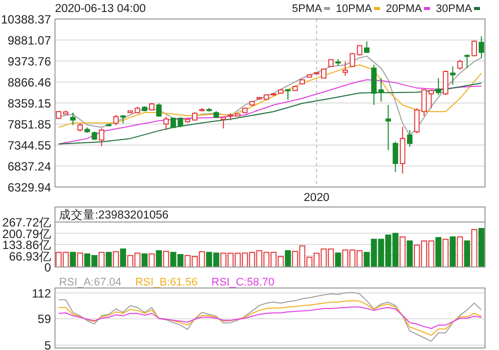 This screenshot has height=350, width=499. What do you see at coordinates (30, 41) in the screenshot?
I see `y-tick-label: 9881.07` at bounding box center [30, 41].